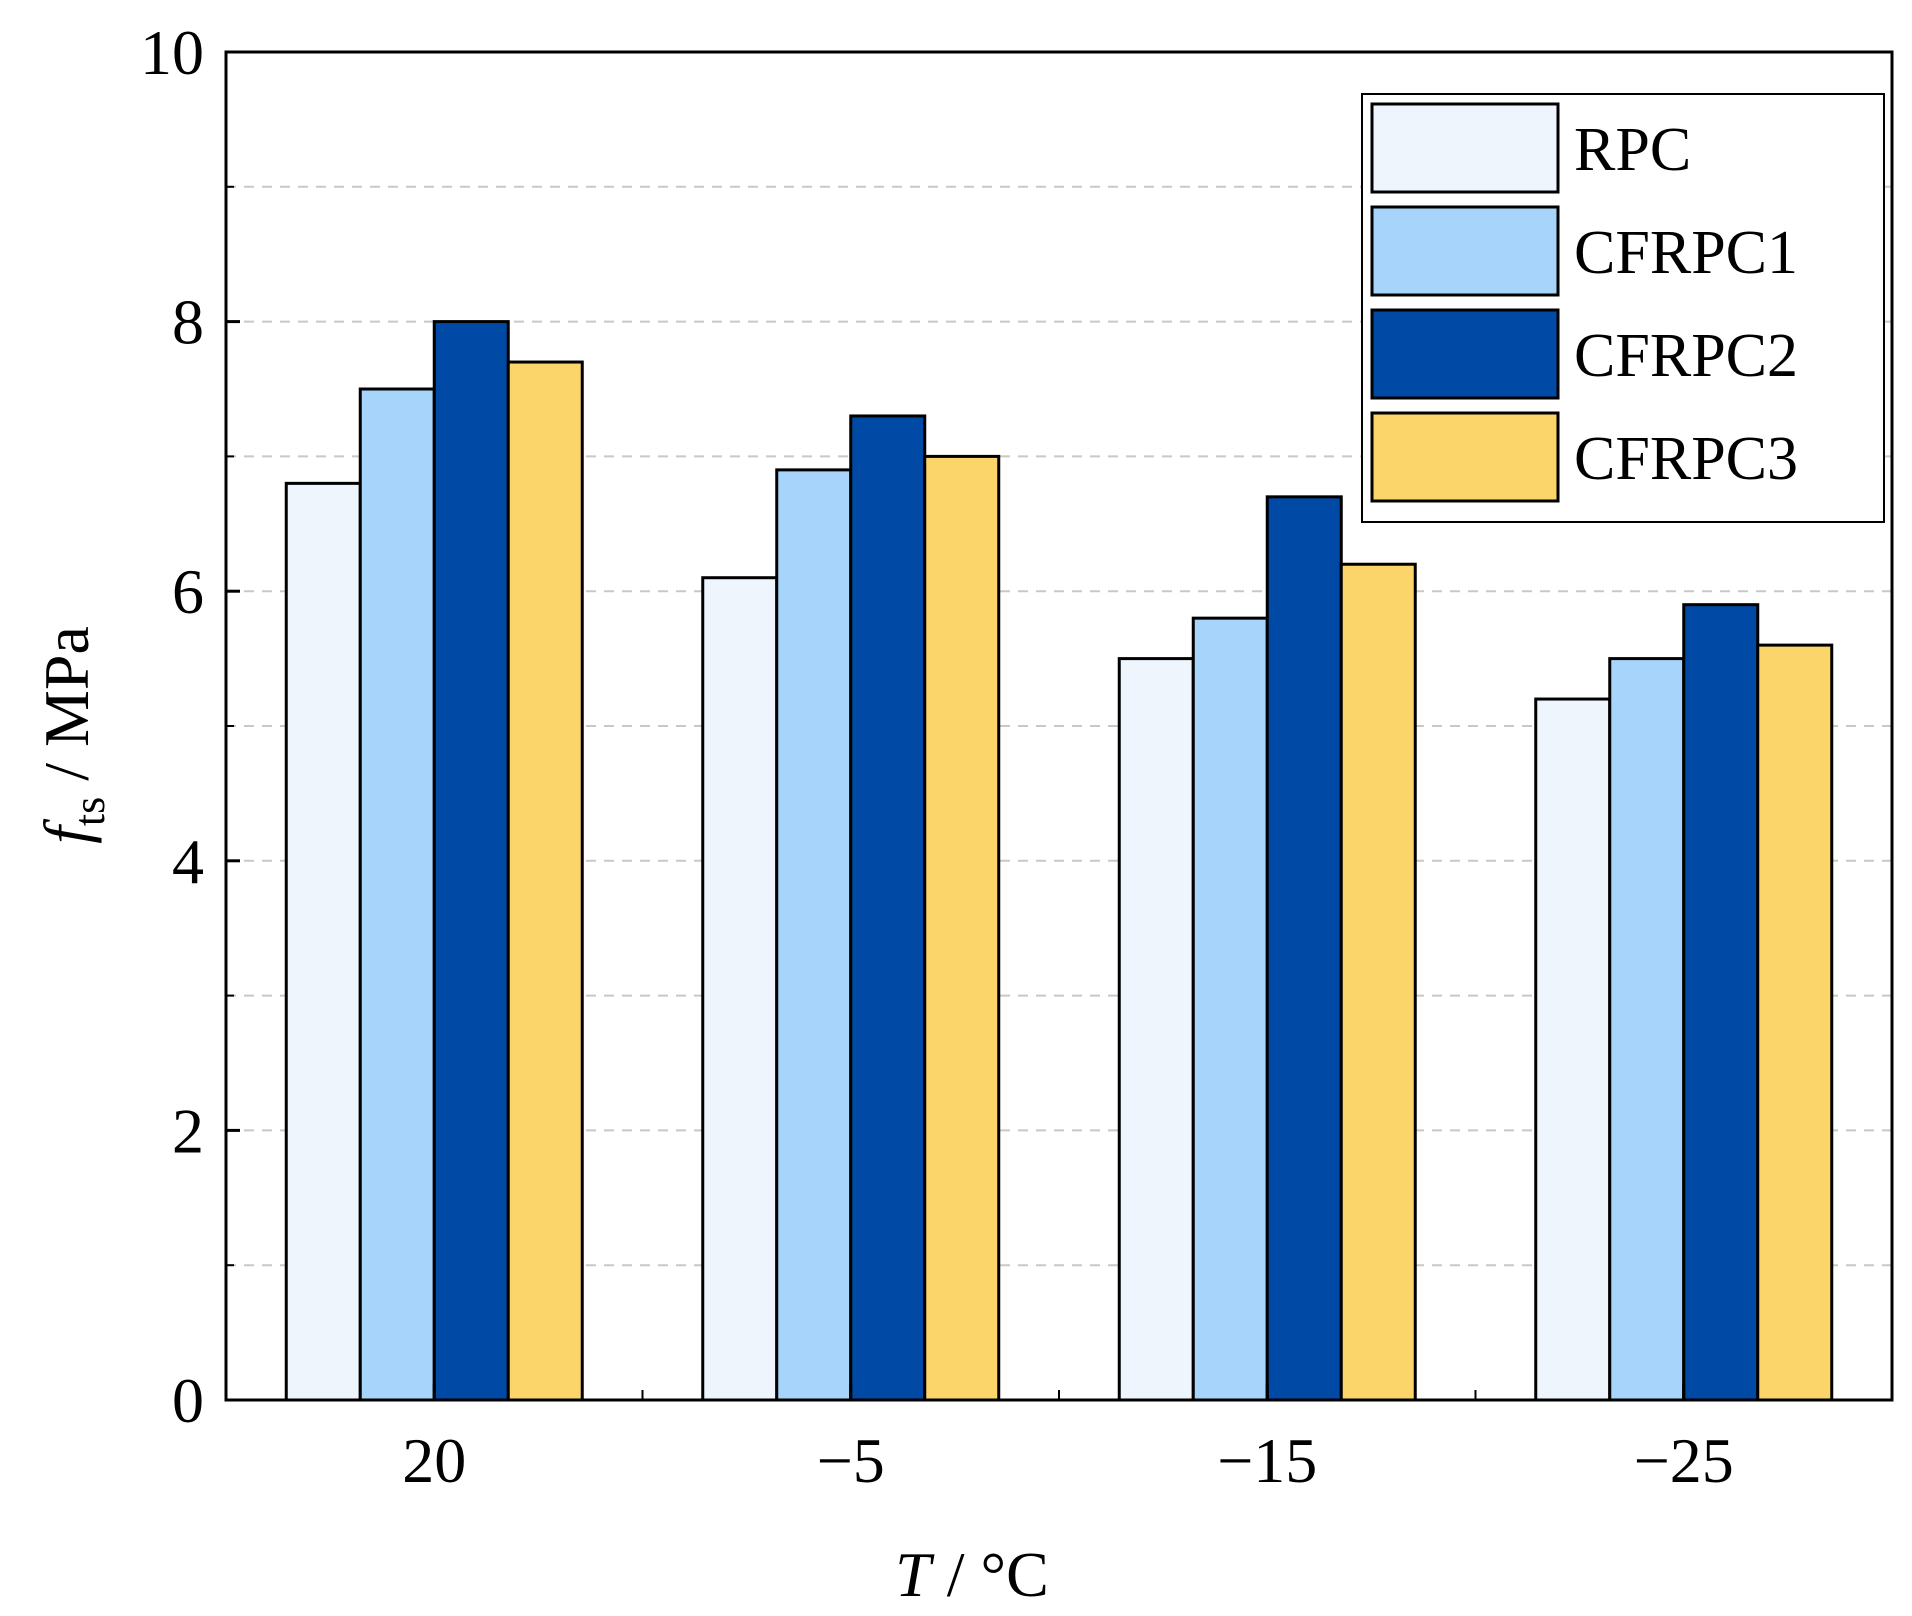 This screenshot has width=1912, height=1616. Describe the element at coordinates (990, 1574) in the screenshot. I see `x-axis-unit: / °C` at that location.